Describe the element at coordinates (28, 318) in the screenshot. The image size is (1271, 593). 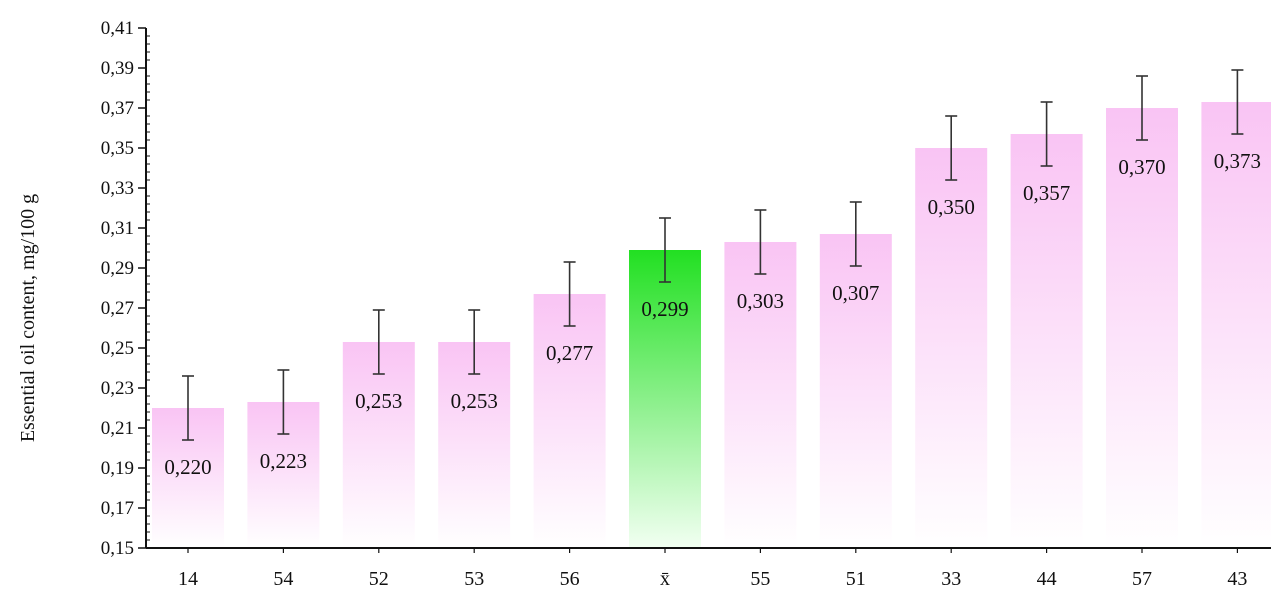
I see `y-axis-label: Essential oil content, mg/100 g` at that location.